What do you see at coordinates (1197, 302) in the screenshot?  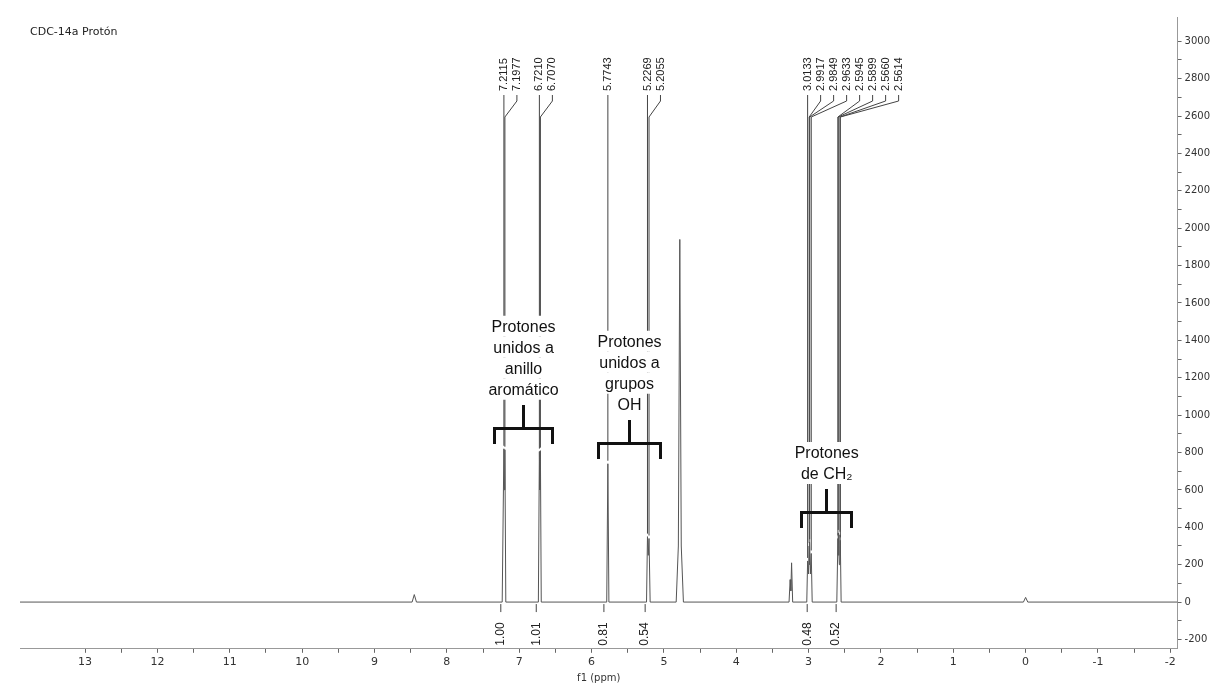 I see `y-tick-label: 1600` at bounding box center [1197, 302].